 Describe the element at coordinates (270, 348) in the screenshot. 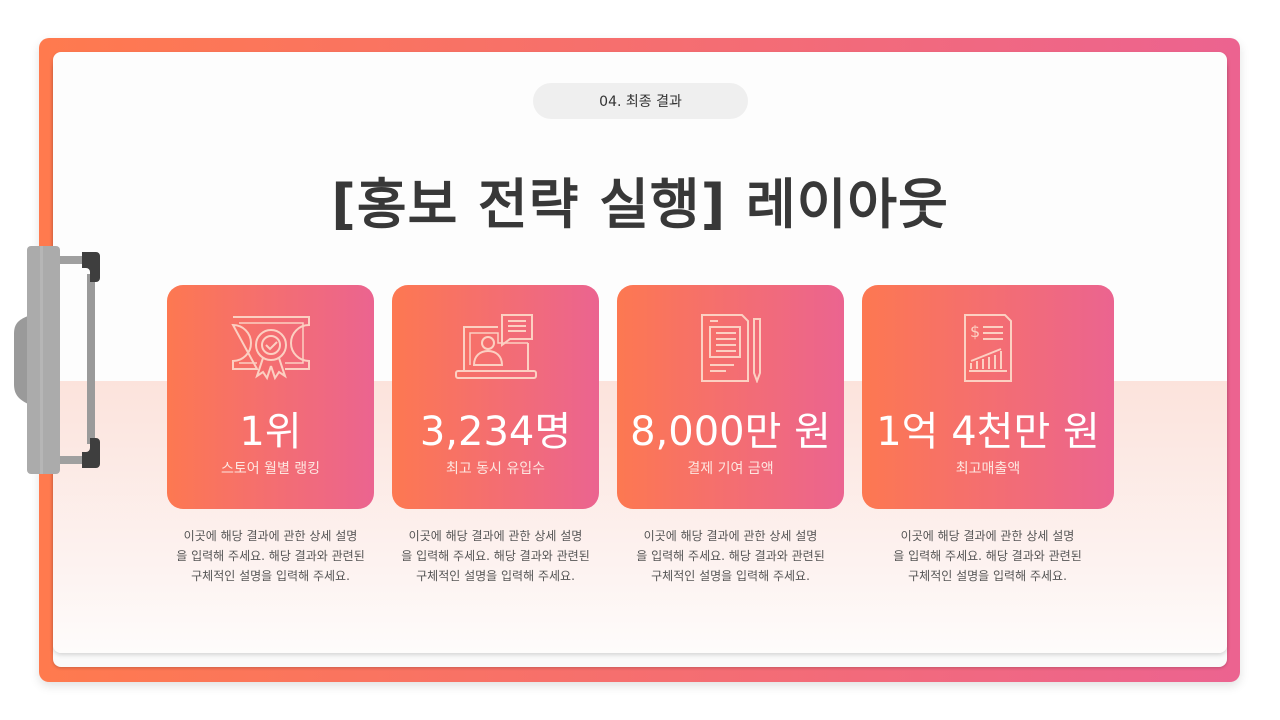

I see `certificate-icon` at that location.